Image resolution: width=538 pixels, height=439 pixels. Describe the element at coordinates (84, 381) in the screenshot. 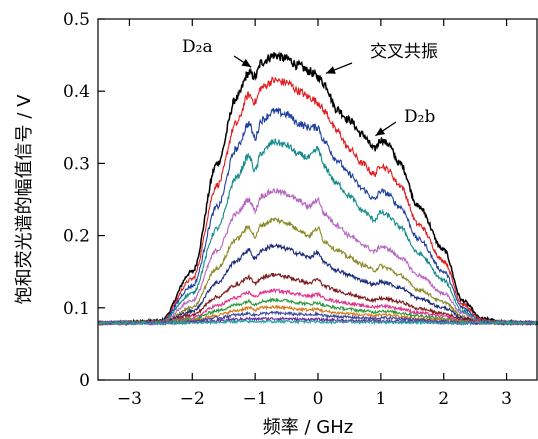

I see `y-tick-label: 0` at that location.